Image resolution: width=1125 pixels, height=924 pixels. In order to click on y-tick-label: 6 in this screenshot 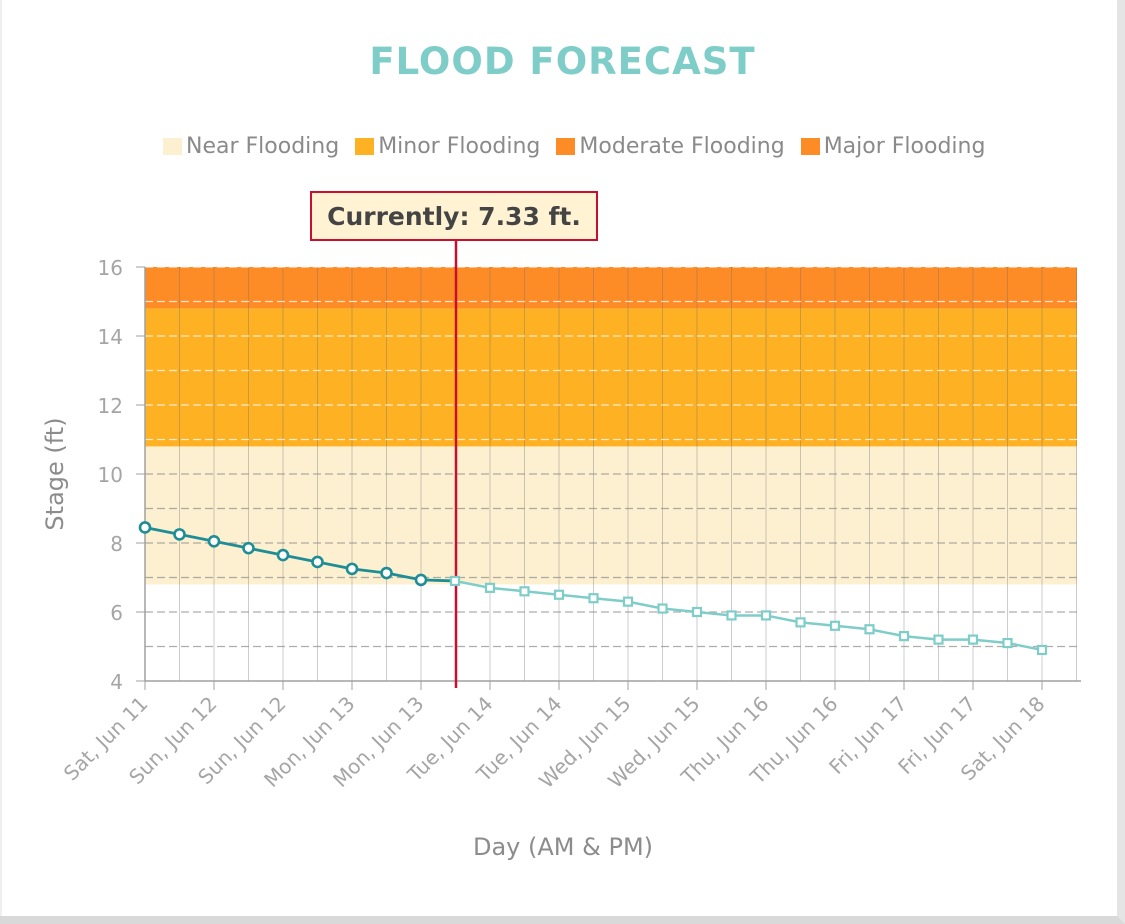, I will do `click(116, 613)`.